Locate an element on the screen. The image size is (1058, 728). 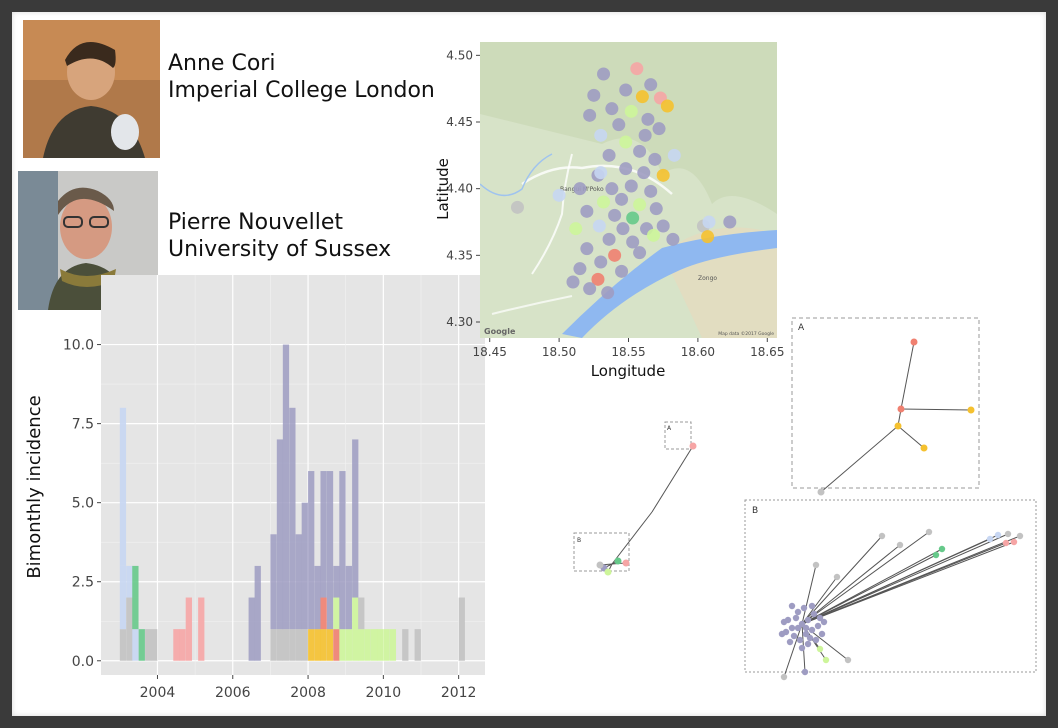
y-tick-label: 4.50 is located at coordinates (459, 55).